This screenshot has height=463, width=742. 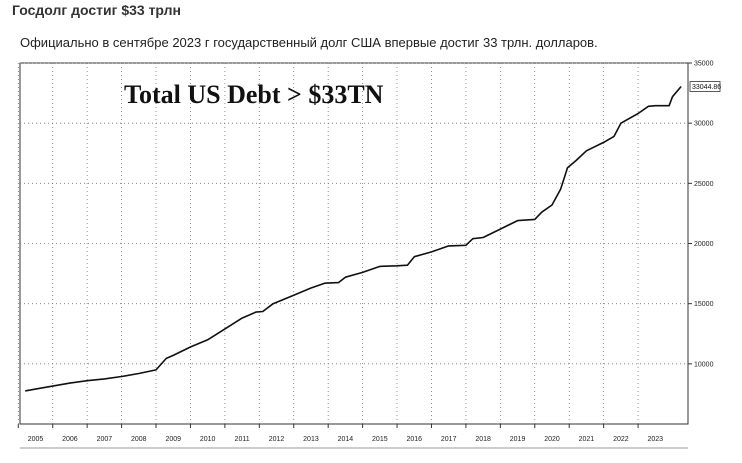 What do you see at coordinates (139, 439) in the screenshot?
I see `x-tick-label: 2008` at bounding box center [139, 439].